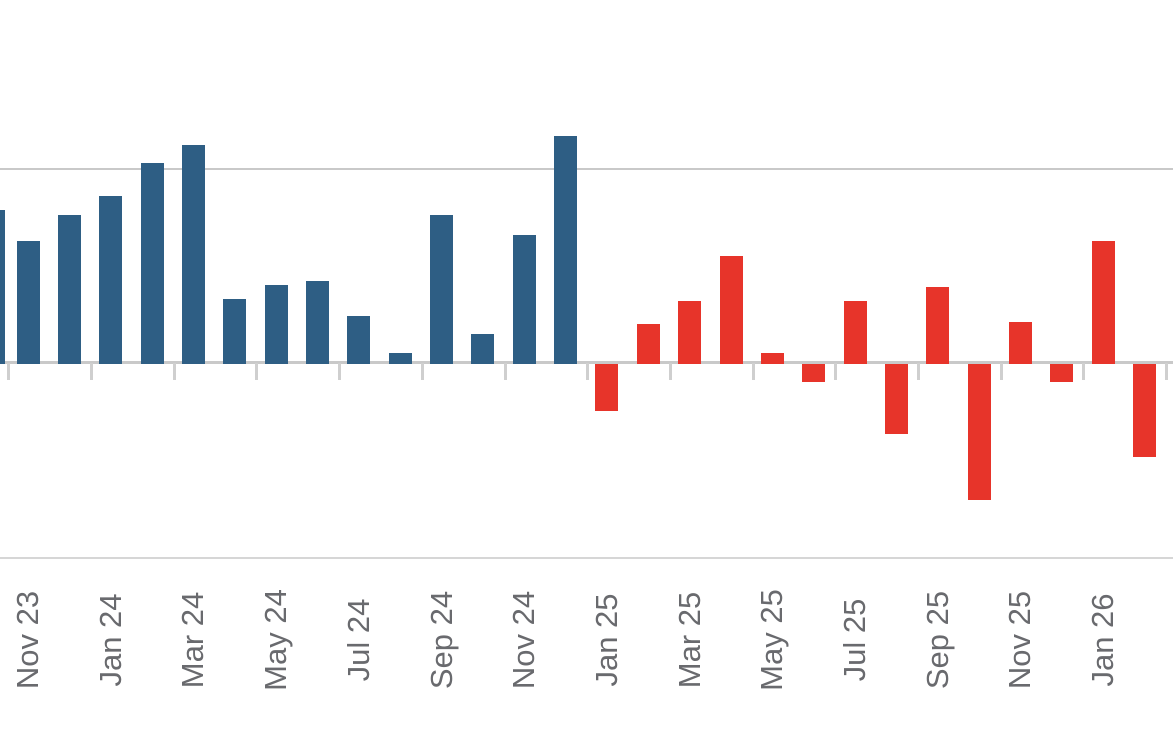 The height and width of the screenshot is (754, 1173). What do you see at coordinates (193, 640) in the screenshot?
I see `x-axis-label-mar-24: Mar 24` at bounding box center [193, 640].